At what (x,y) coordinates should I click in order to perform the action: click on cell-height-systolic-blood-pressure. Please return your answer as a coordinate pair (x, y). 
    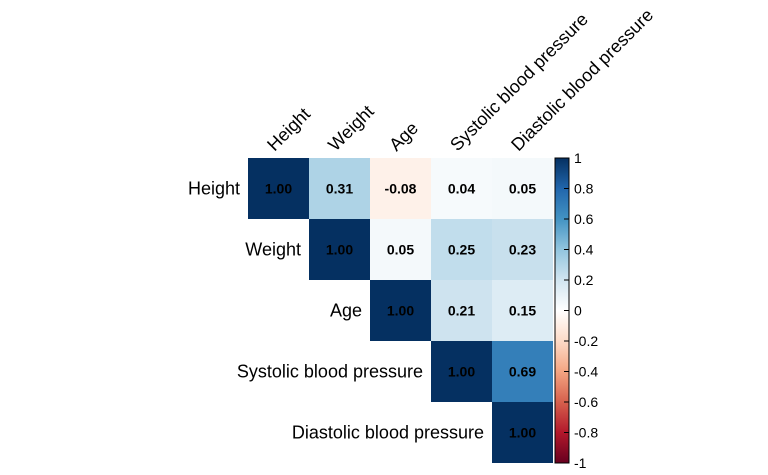
    Looking at the image, I should click on (461, 188).